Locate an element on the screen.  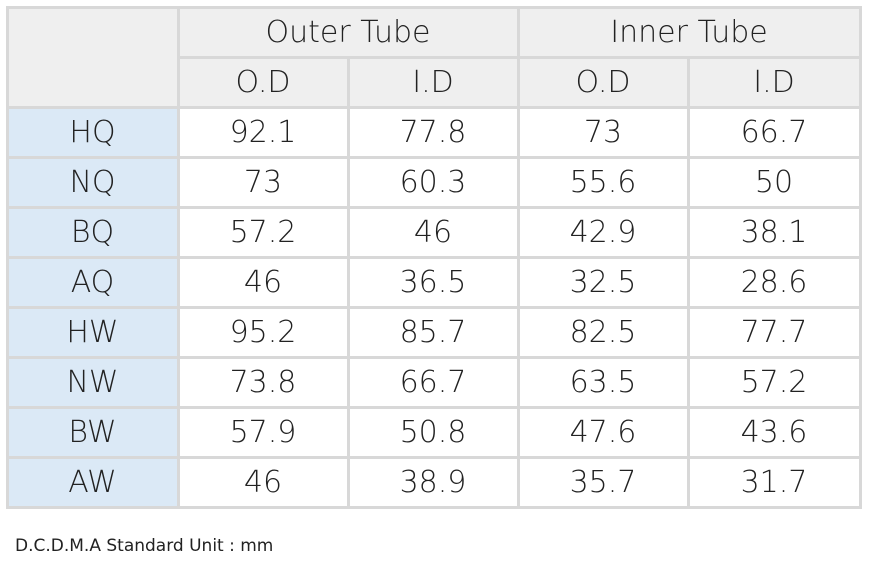
row-label: BW is located at coordinates (92, 432).